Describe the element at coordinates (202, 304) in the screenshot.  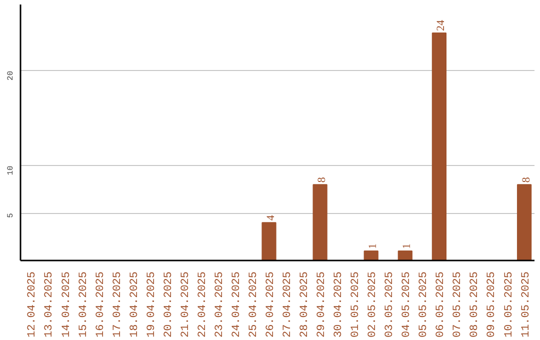
I see `x-tick-label: 22.04.2025` at that location.